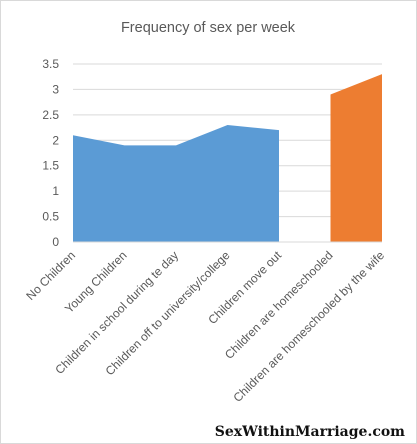 The width and height of the screenshot is (417, 444). Describe the element at coordinates (310, 432) in the screenshot. I see `watermark: SexWithinMarriage.com` at that location.